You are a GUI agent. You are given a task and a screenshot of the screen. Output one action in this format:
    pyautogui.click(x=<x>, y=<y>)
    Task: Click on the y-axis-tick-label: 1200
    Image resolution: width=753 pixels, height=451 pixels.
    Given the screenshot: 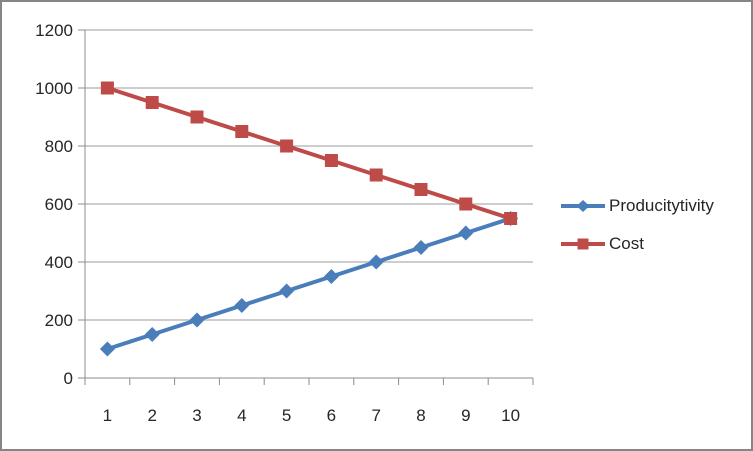 What is the action you would take?
    pyautogui.click(x=54, y=30)
    